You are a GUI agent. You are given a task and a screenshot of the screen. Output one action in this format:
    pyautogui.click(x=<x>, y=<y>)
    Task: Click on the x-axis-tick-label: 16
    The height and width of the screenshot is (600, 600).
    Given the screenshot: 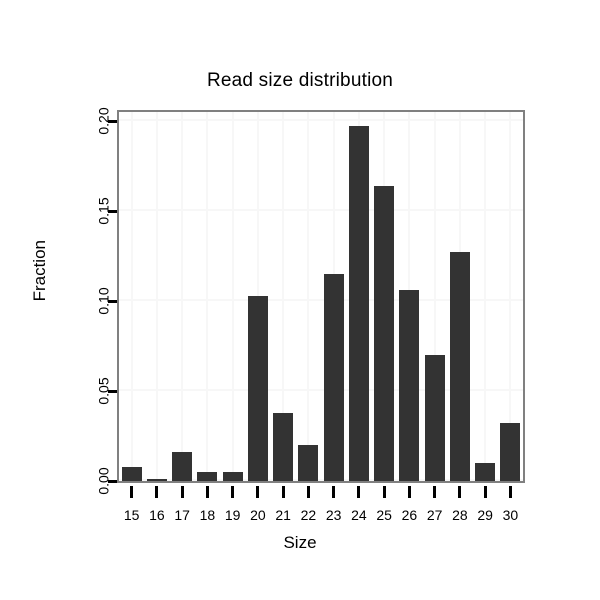 What is the action you would take?
    pyautogui.click(x=157, y=515)
    